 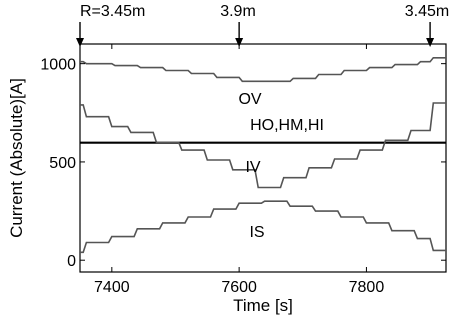 What do you see at coordinates (249, 99) in the screenshot?
I see `series-label-ov: OV` at bounding box center [249, 99].